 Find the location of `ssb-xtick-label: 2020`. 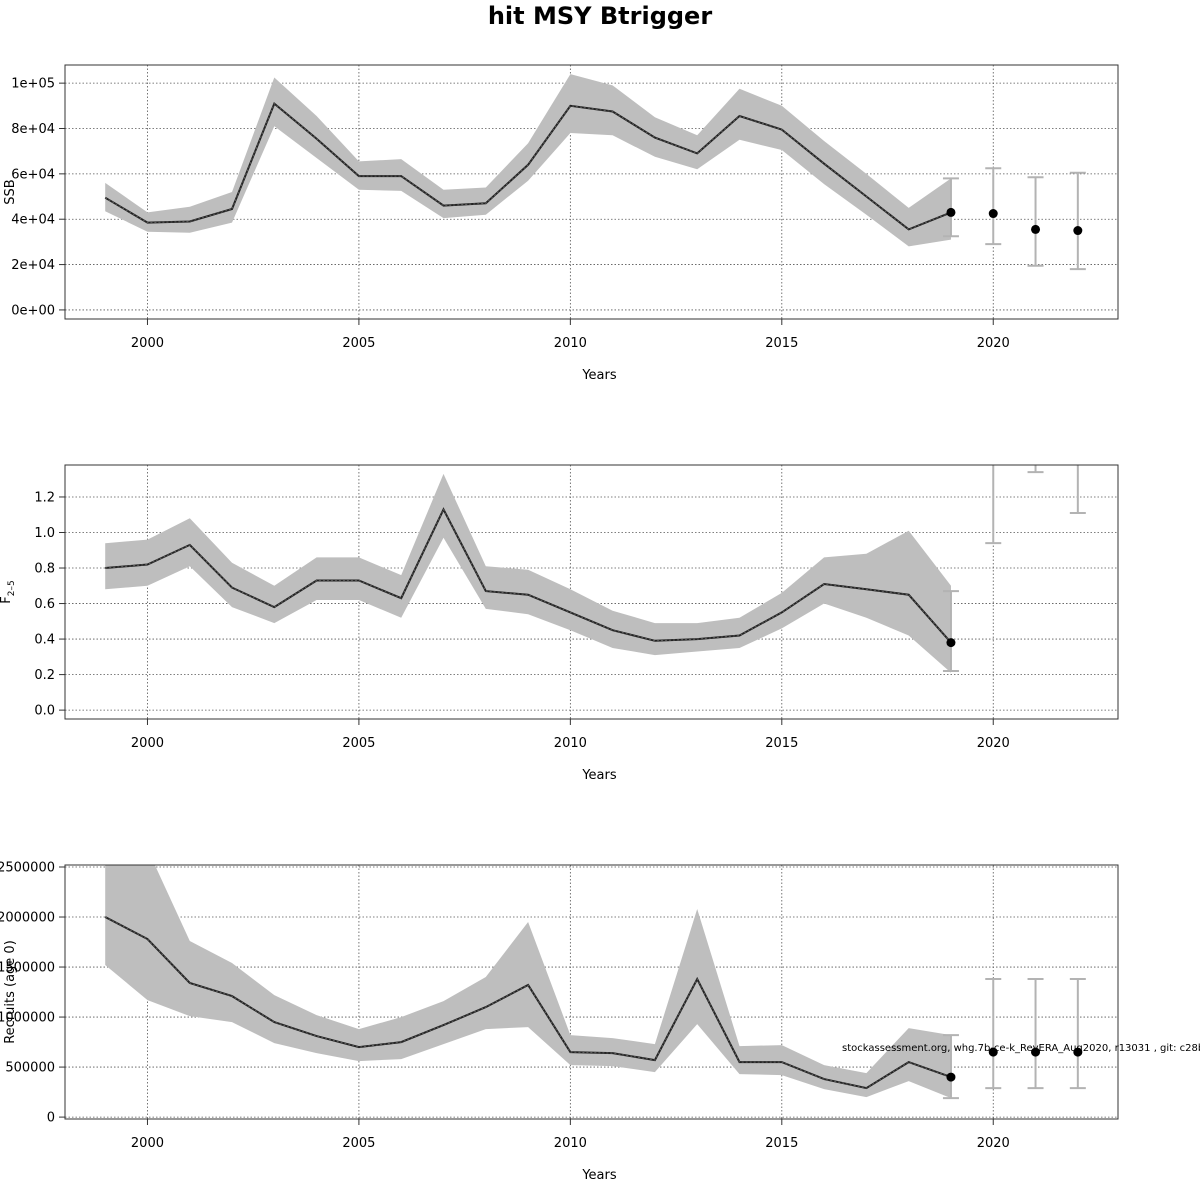

ssb-xtick-label: 2020 is located at coordinates (993, 343).